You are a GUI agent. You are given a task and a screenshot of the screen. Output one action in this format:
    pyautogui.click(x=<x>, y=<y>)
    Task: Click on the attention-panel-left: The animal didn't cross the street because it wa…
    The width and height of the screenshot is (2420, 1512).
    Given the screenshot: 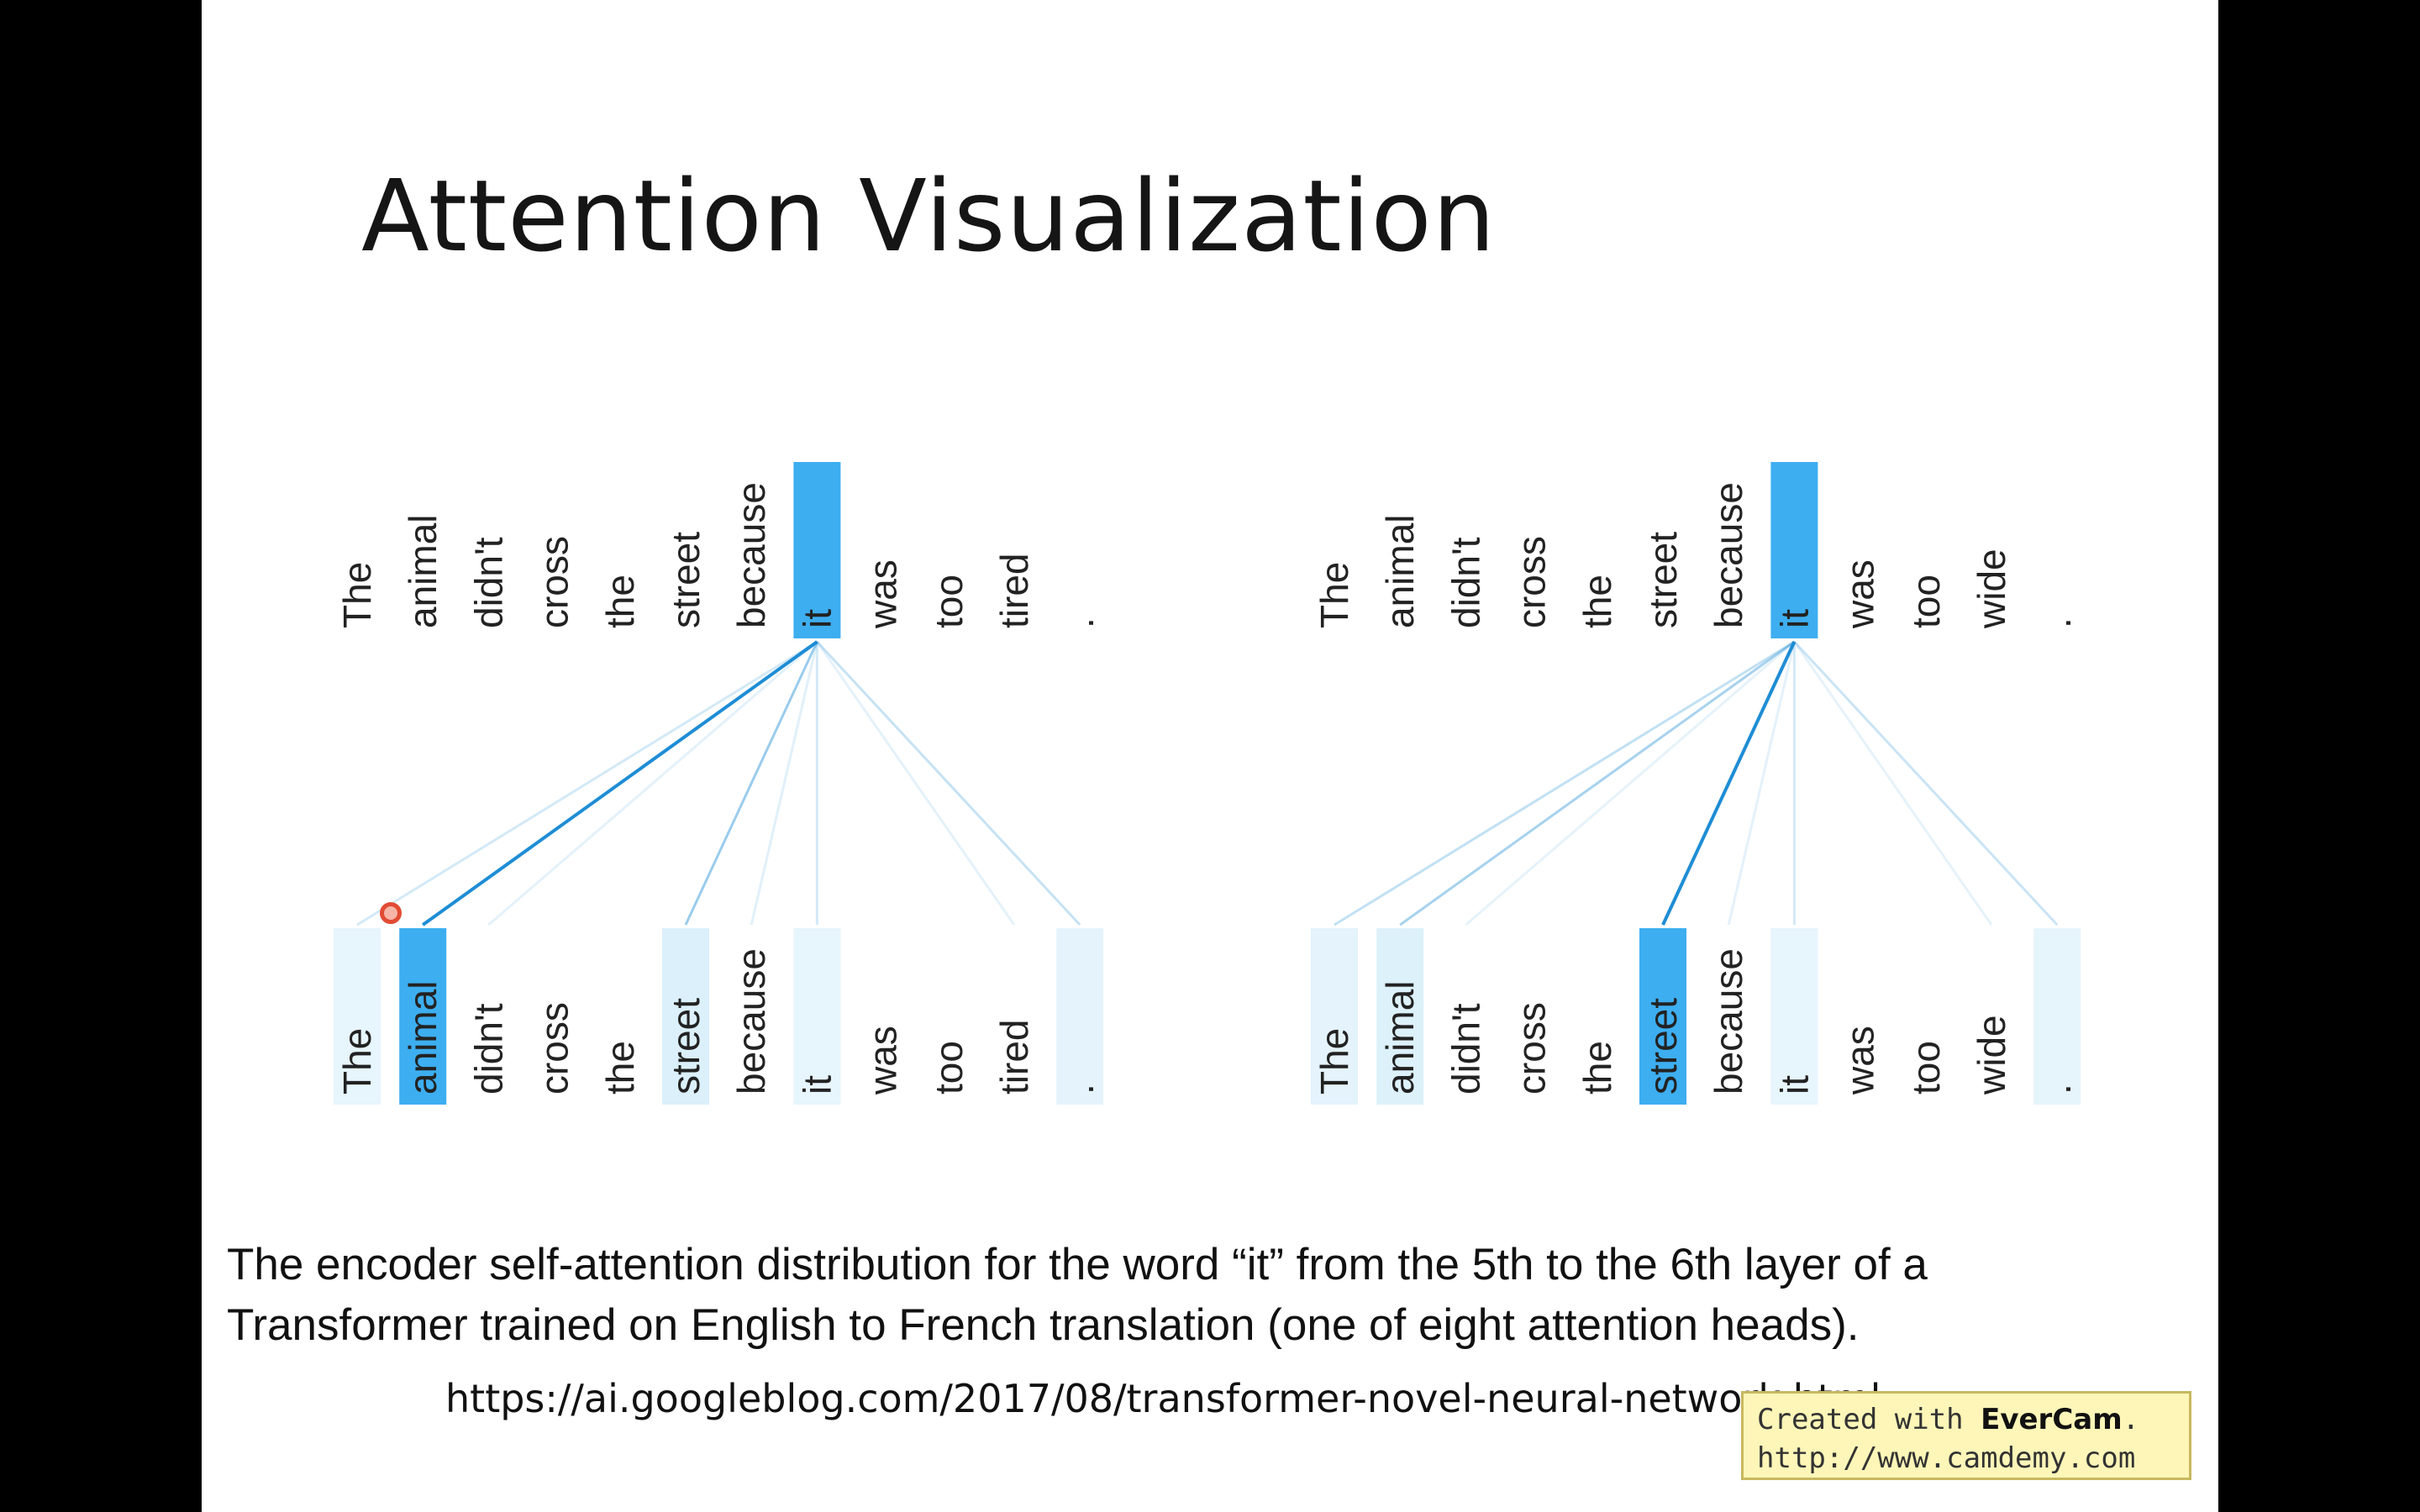 What is the action you would take?
    pyautogui.click(x=719, y=783)
    